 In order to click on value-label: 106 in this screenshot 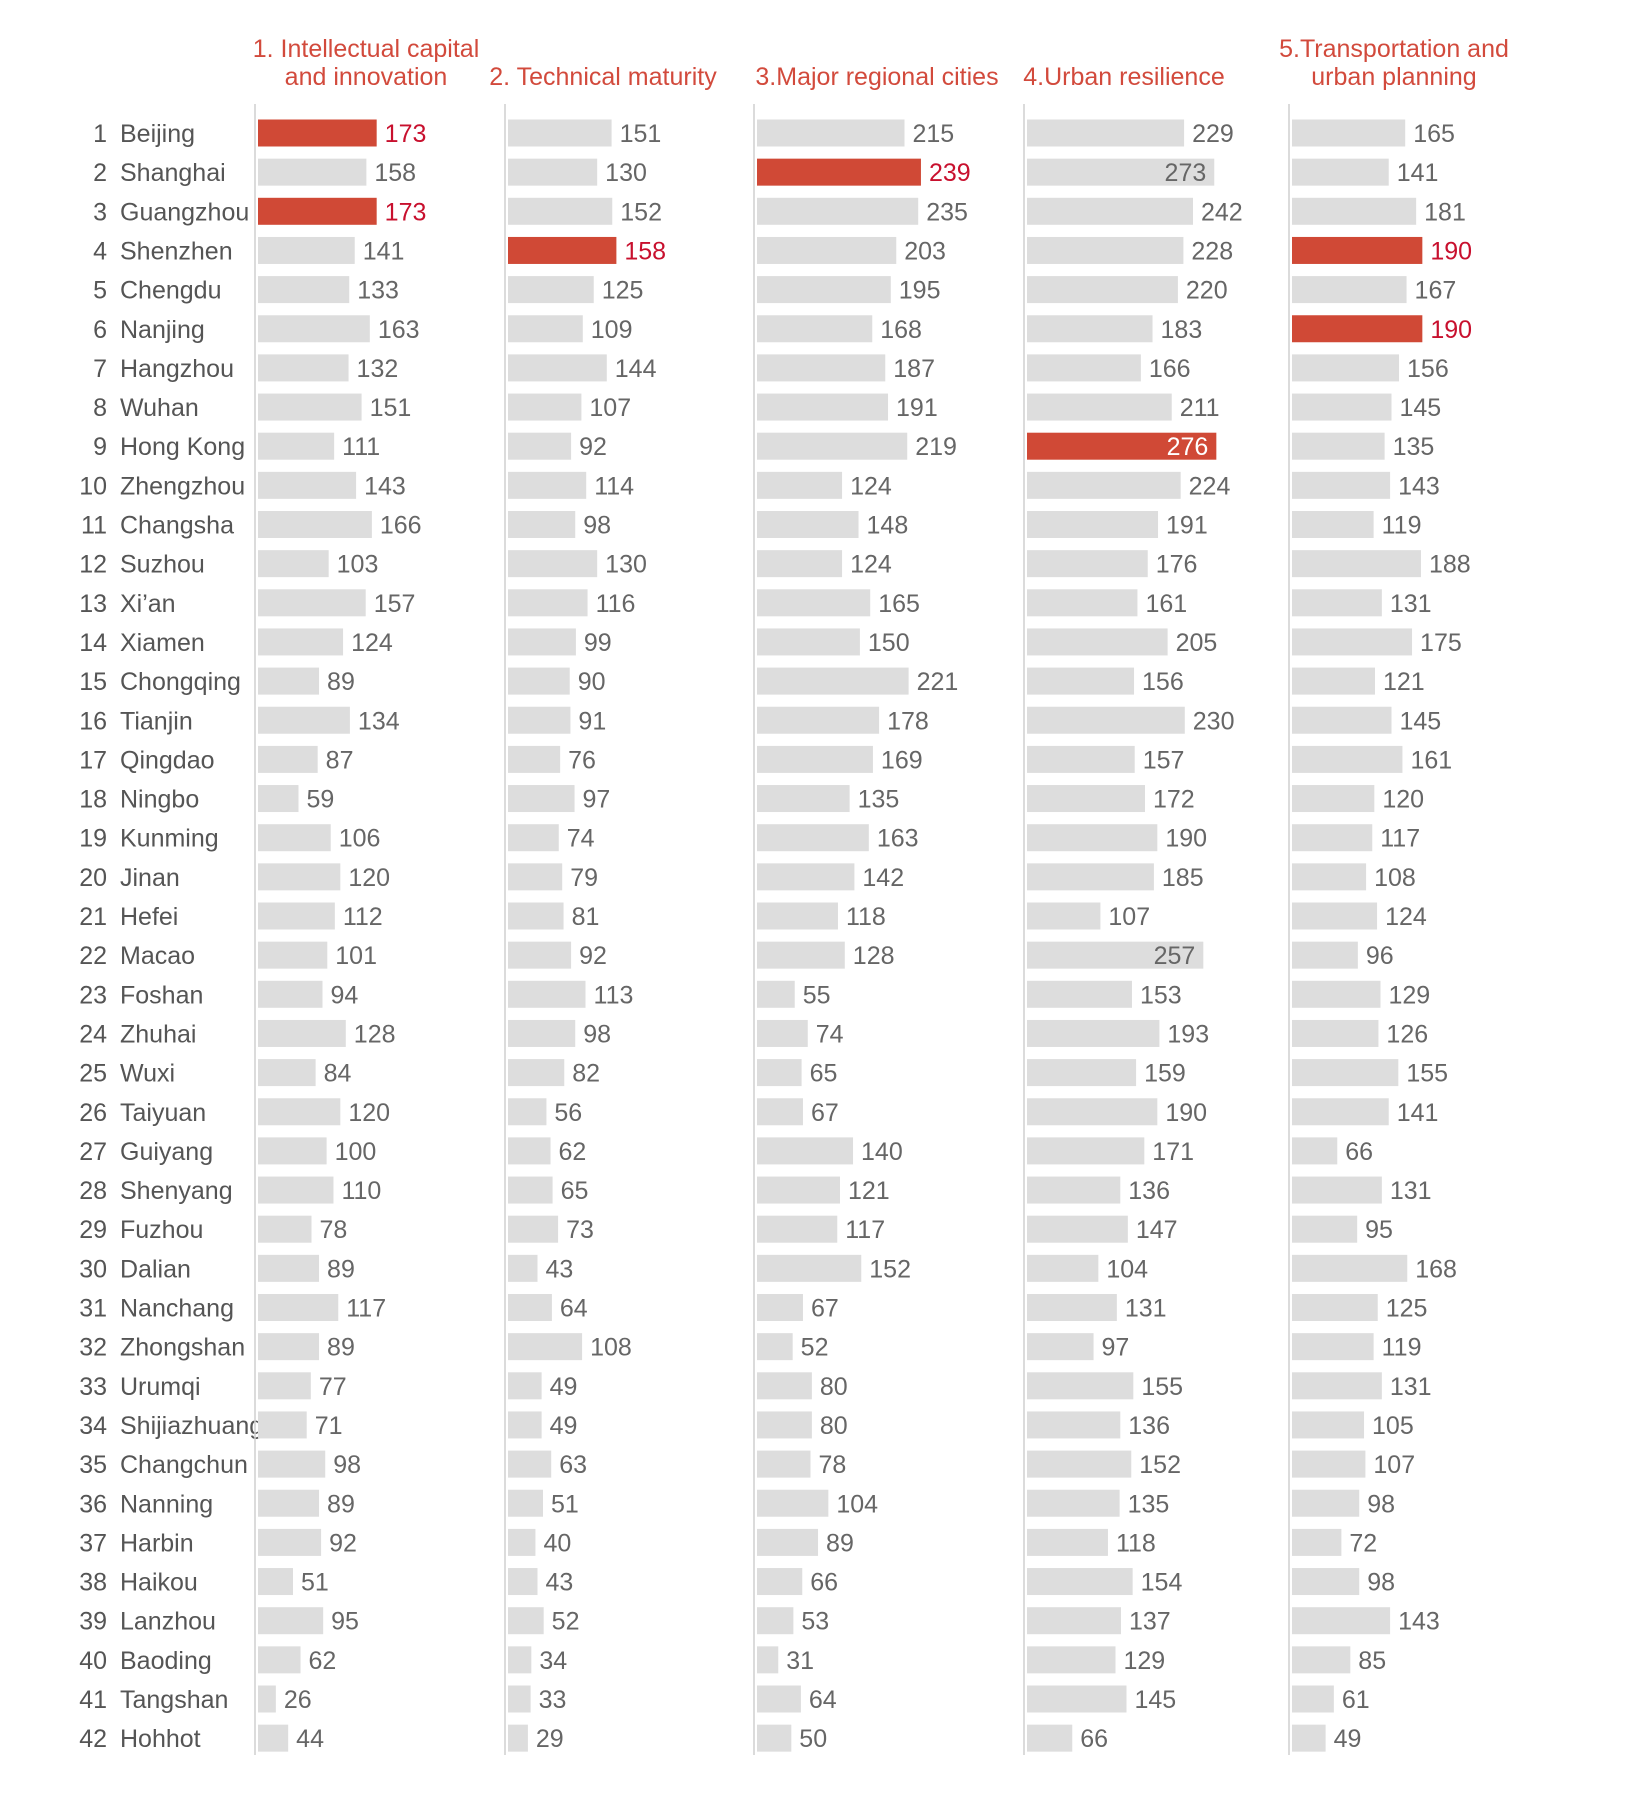, I will do `click(360, 839)`.